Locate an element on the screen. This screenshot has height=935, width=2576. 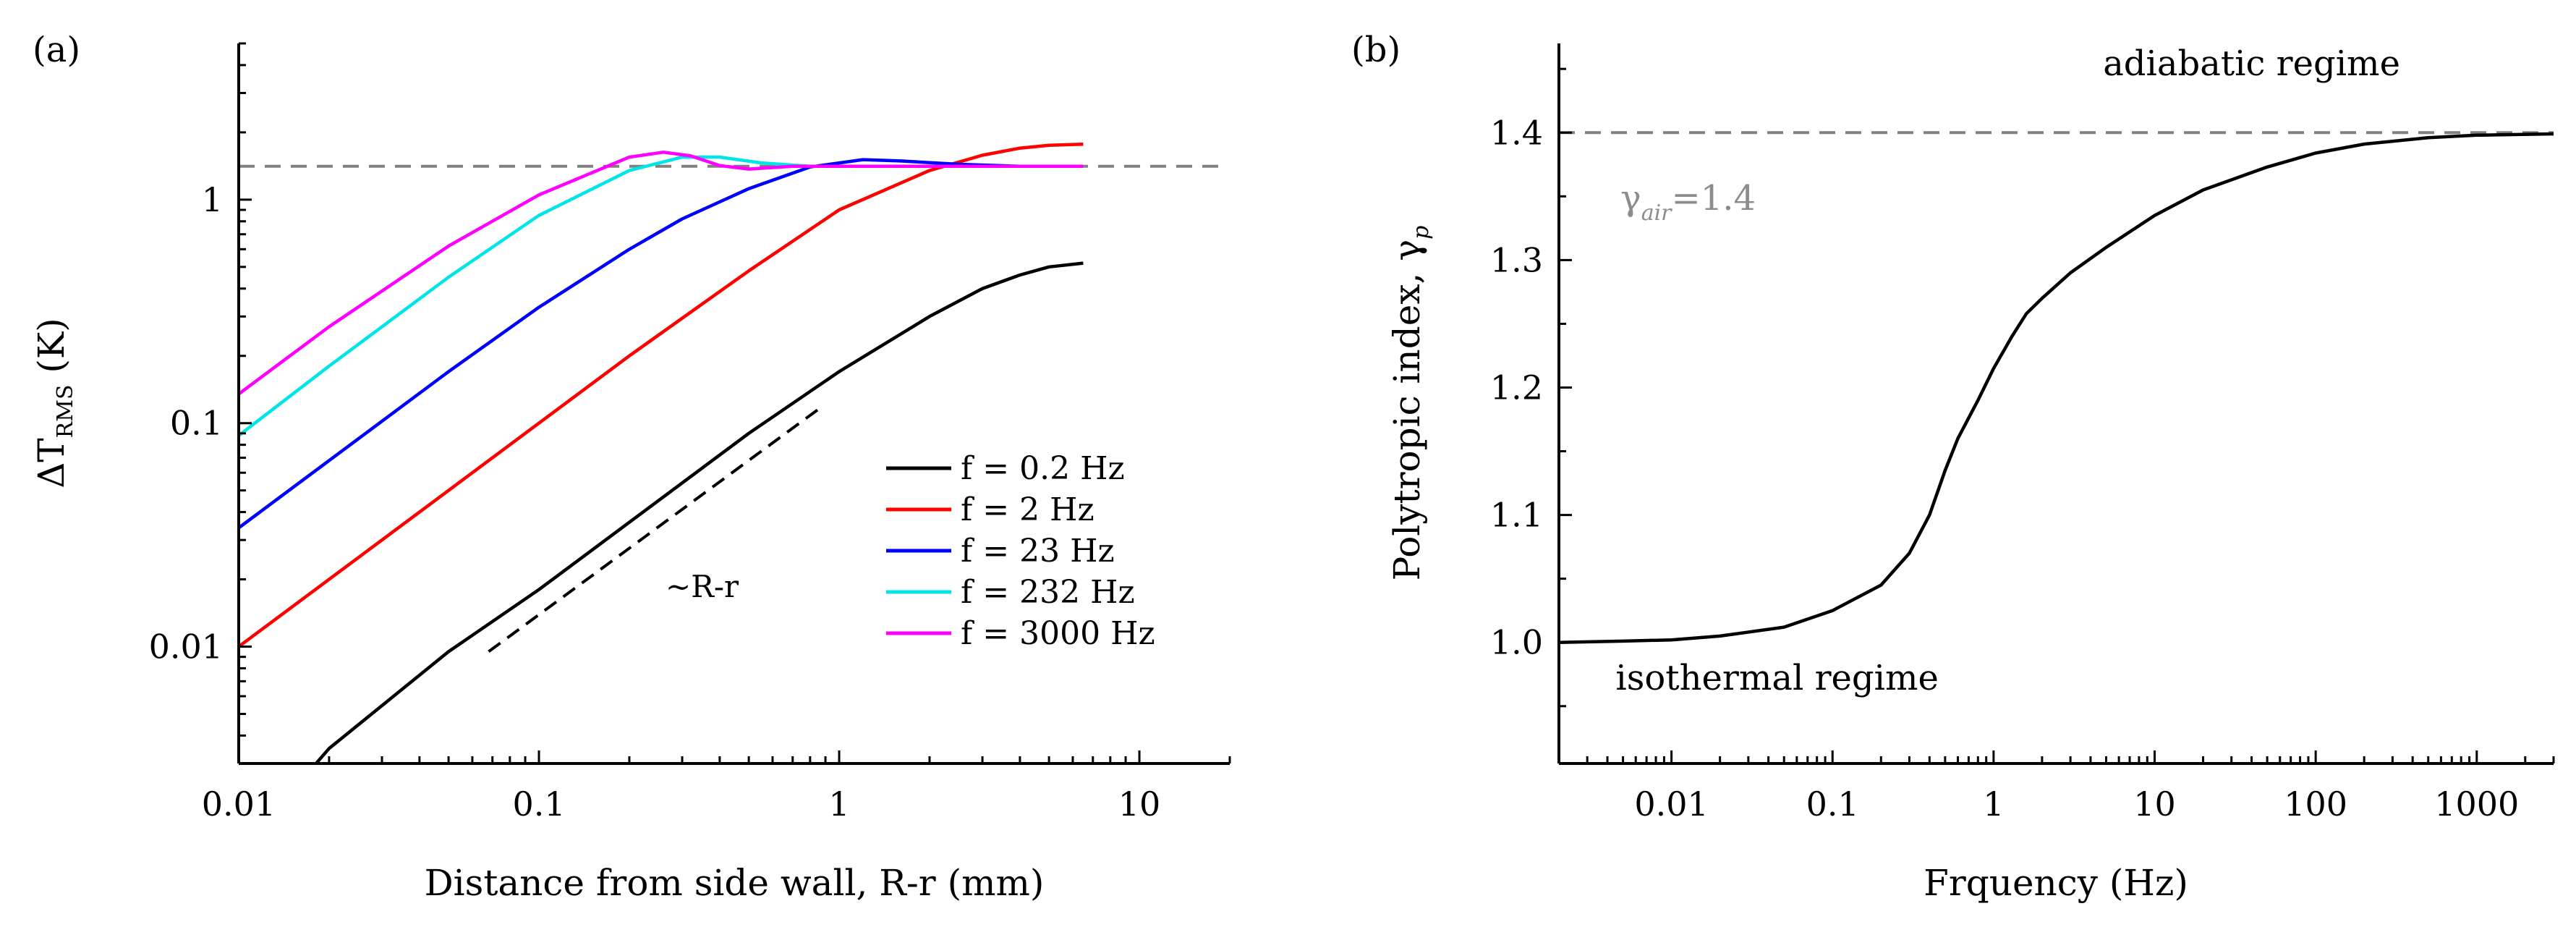
y-tick-label: 1.3 is located at coordinates (1516, 259).